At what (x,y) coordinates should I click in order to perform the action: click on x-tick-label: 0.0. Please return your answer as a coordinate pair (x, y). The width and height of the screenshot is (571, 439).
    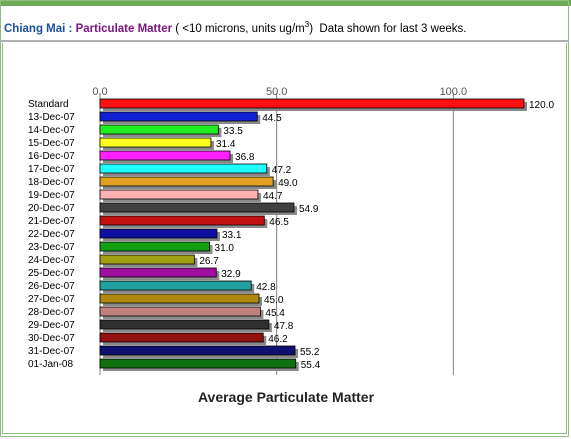
    Looking at the image, I should click on (99, 92).